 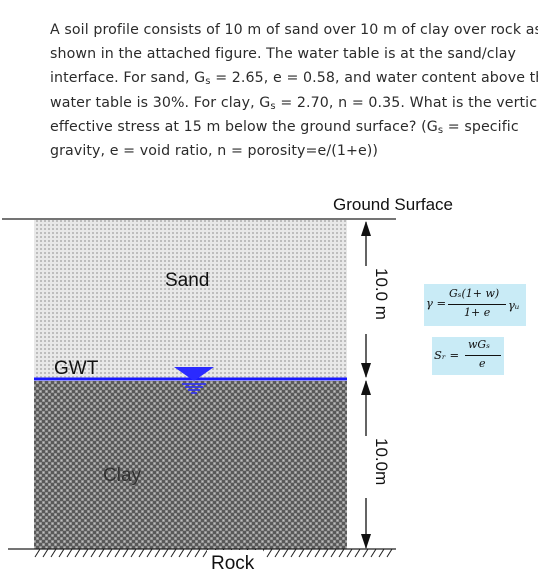 What do you see at coordinates (187, 280) in the screenshot?
I see `sand-label: Sand` at bounding box center [187, 280].